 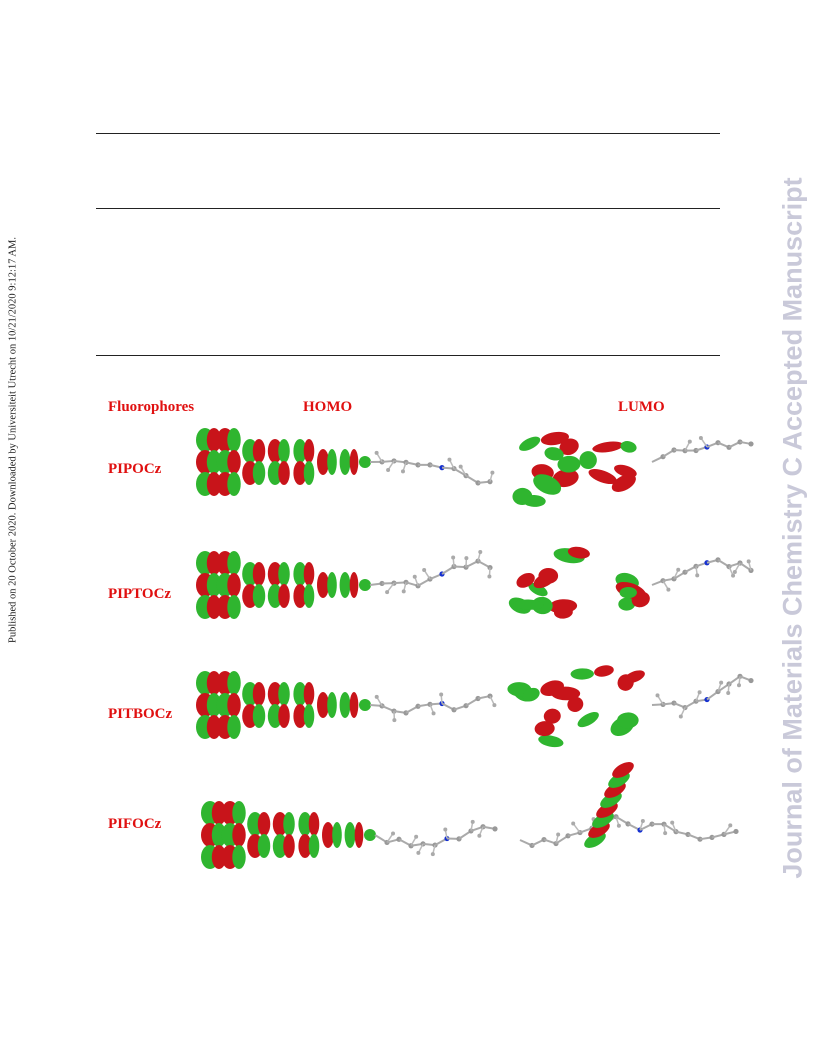 What do you see at coordinates (135, 824) in the screenshot?
I see `row-label: PIFOCz` at bounding box center [135, 824].